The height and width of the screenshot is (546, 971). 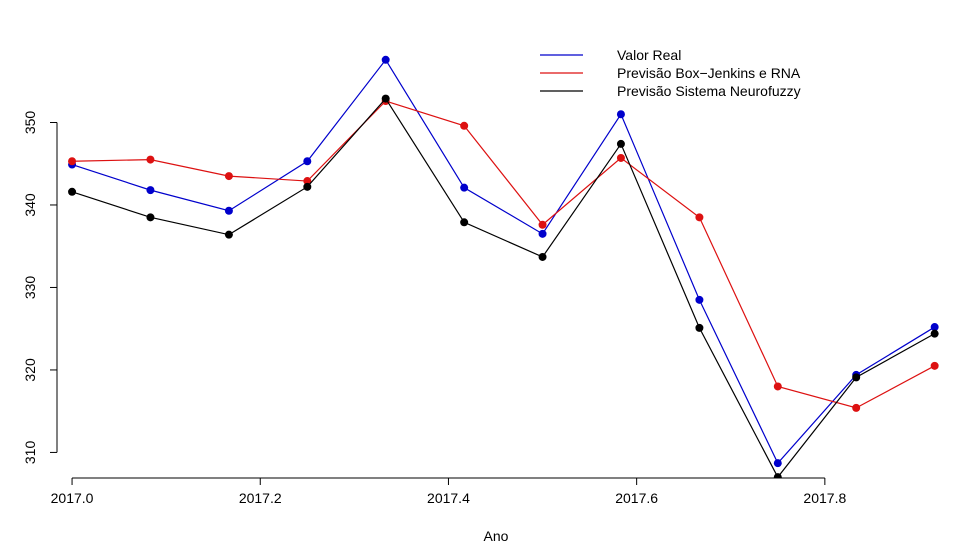 What do you see at coordinates (30, 370) in the screenshot?
I see `y-tick-label: 320` at bounding box center [30, 370].